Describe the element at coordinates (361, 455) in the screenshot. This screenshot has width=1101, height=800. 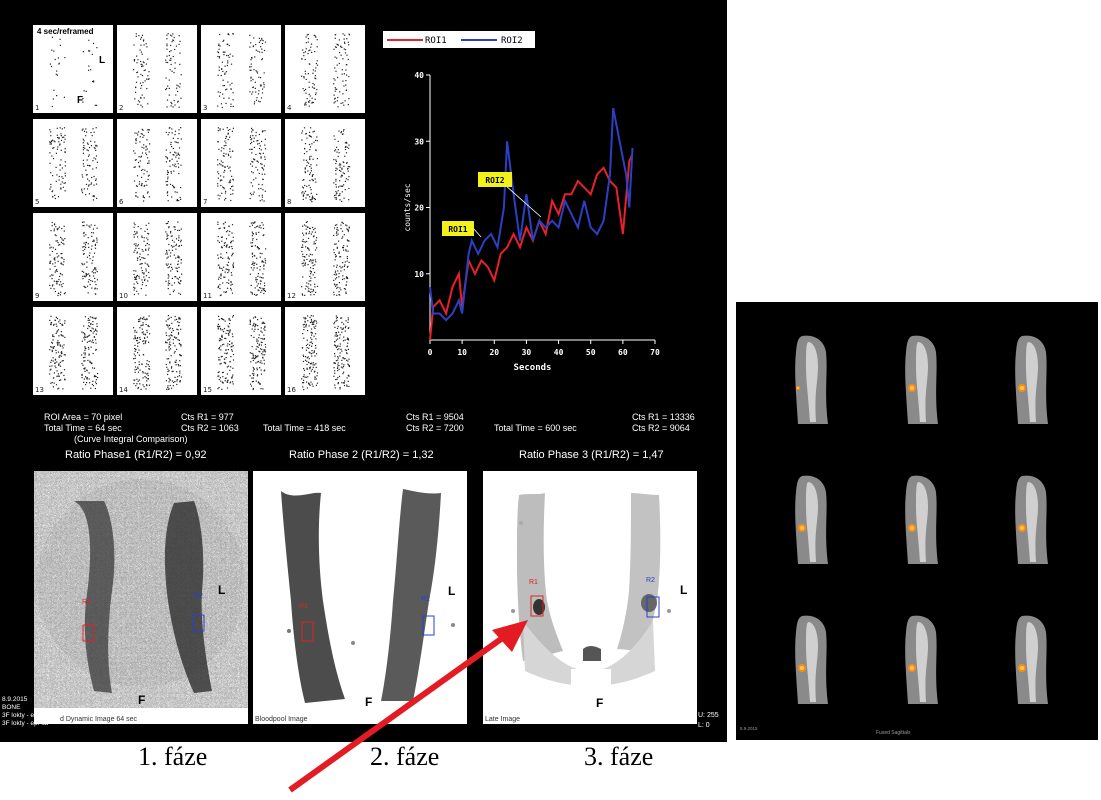
I see `phase2-ratio: Ratio Phase 2 (R1/R2) = 1,32` at that location.